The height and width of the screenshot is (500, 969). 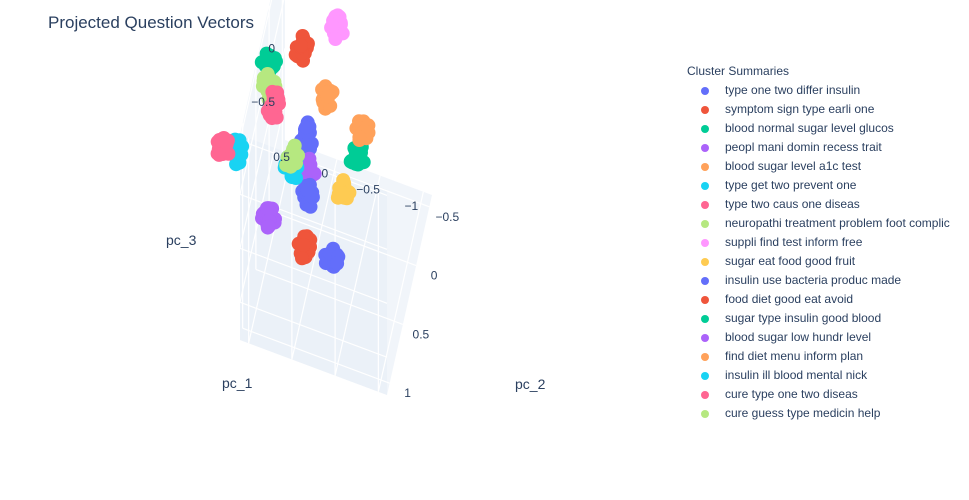 I want to click on legend-label: cure type one two diseas, so click(x=791, y=394).